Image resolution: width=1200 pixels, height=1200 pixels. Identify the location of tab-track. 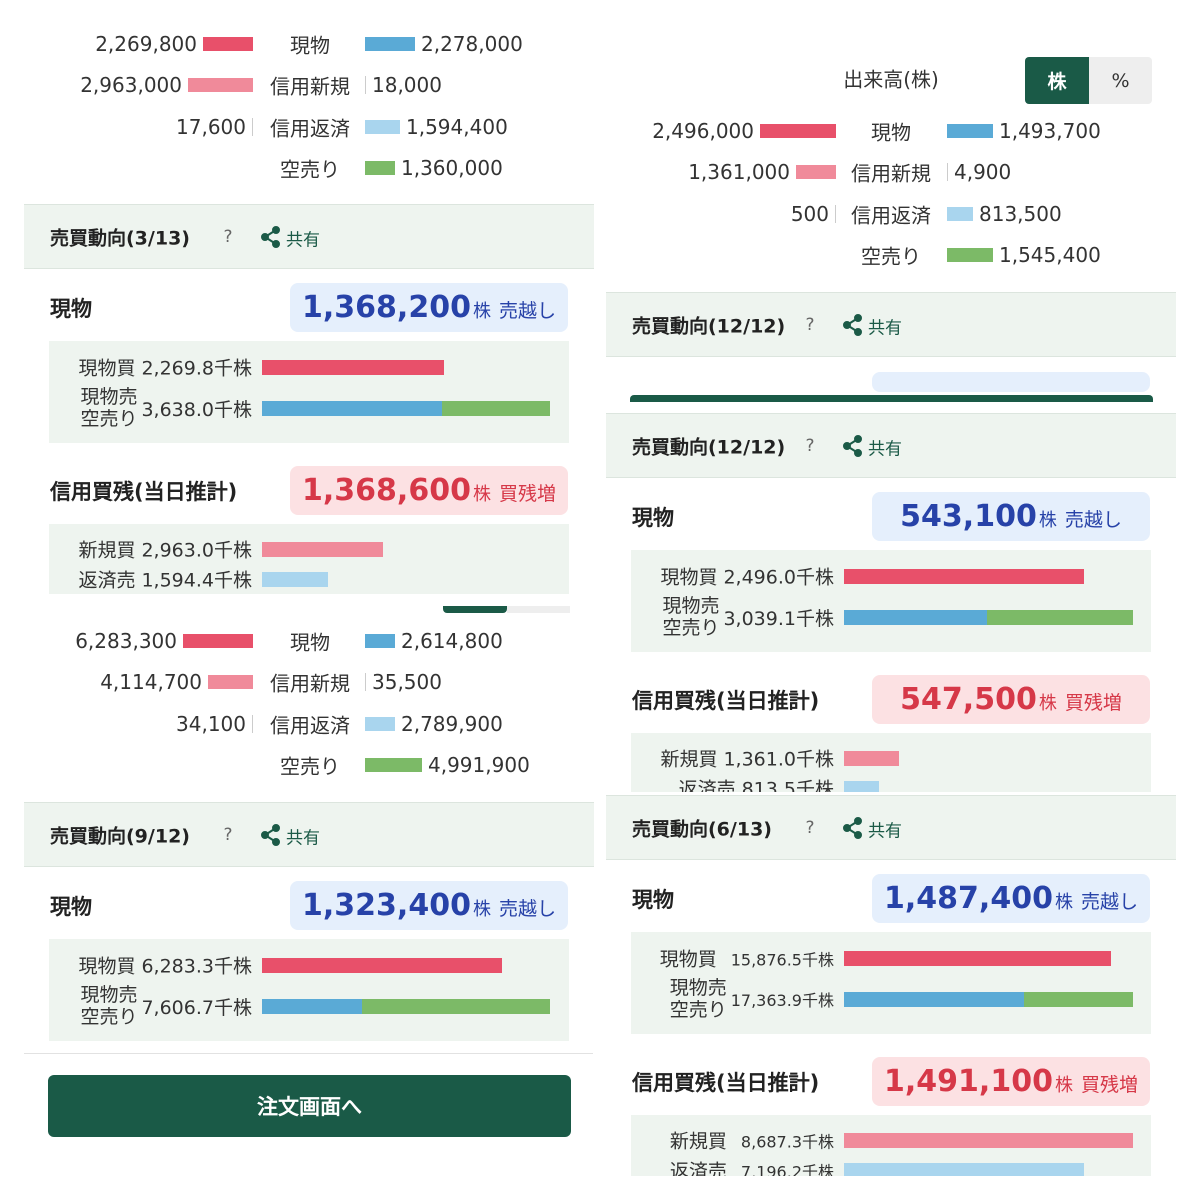
(538, 609).